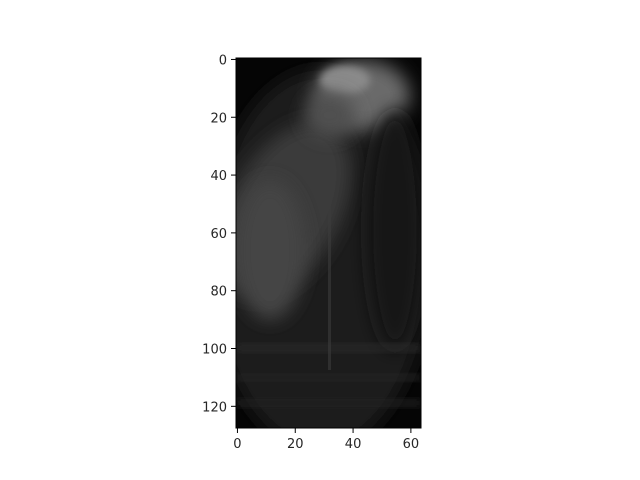 The width and height of the screenshot is (640, 480). What do you see at coordinates (214, 407) in the screenshot?
I see `y-tick-label: 120` at bounding box center [214, 407].